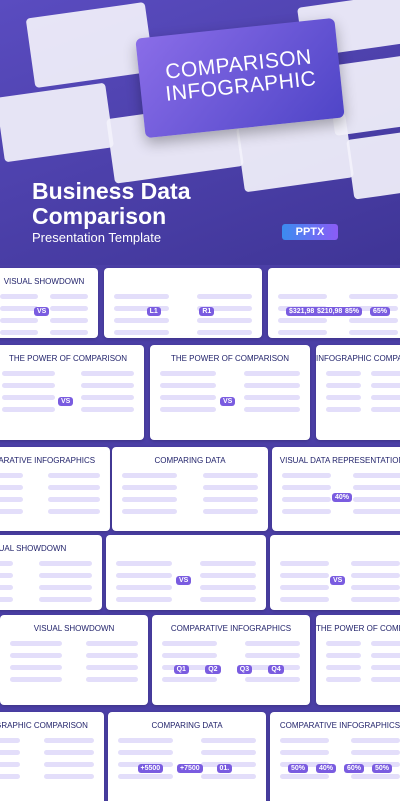 This screenshot has height=801, width=400. I want to click on slide-label: $210,986, so click(332, 311).